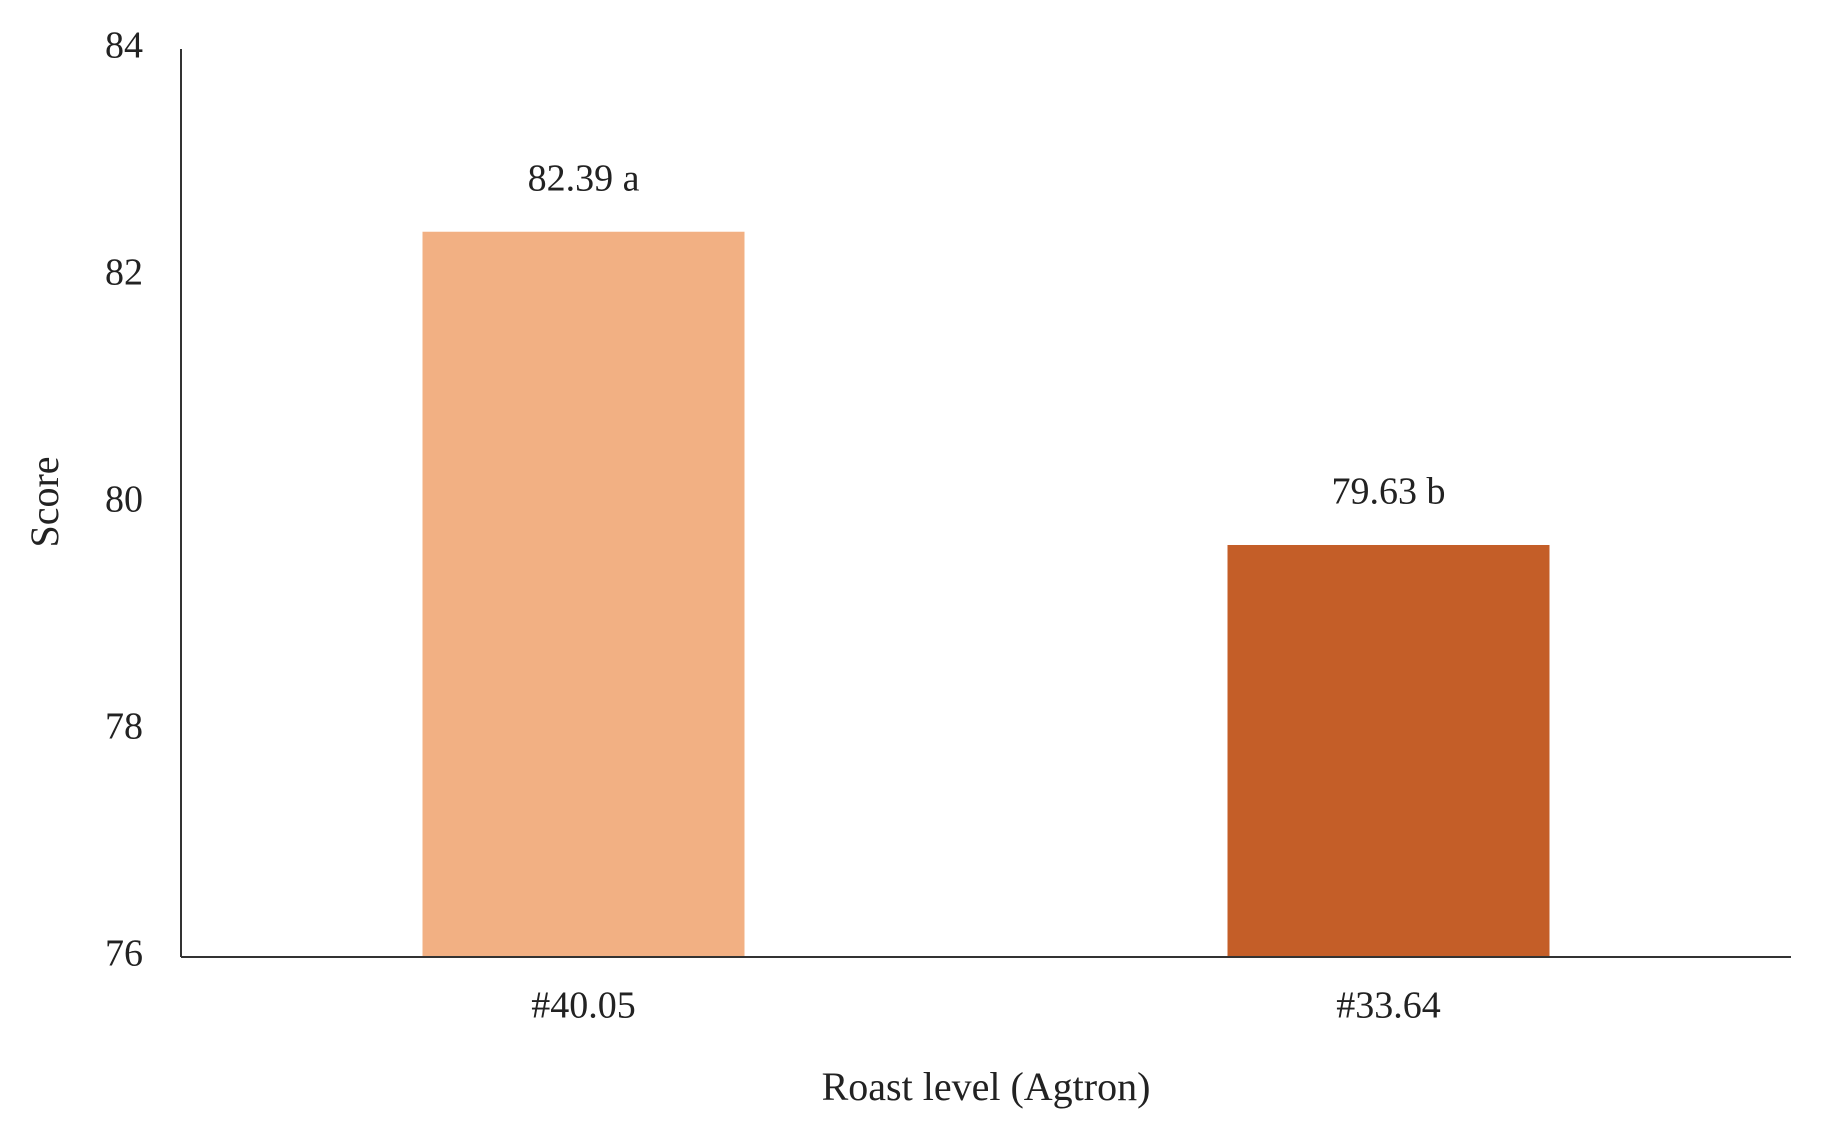 This screenshot has height=1136, width=1822. I want to click on x-tick-label: #33.64, so click(1388, 1006).